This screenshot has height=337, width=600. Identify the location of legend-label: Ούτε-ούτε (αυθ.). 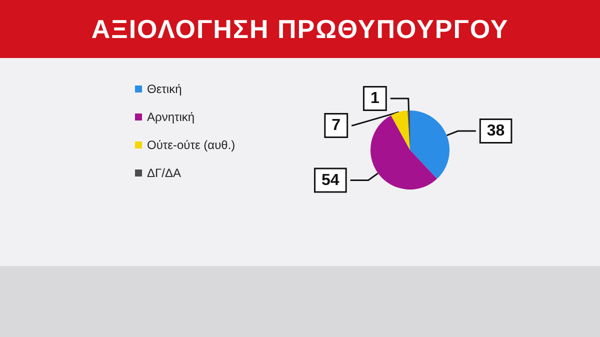
(191, 145).